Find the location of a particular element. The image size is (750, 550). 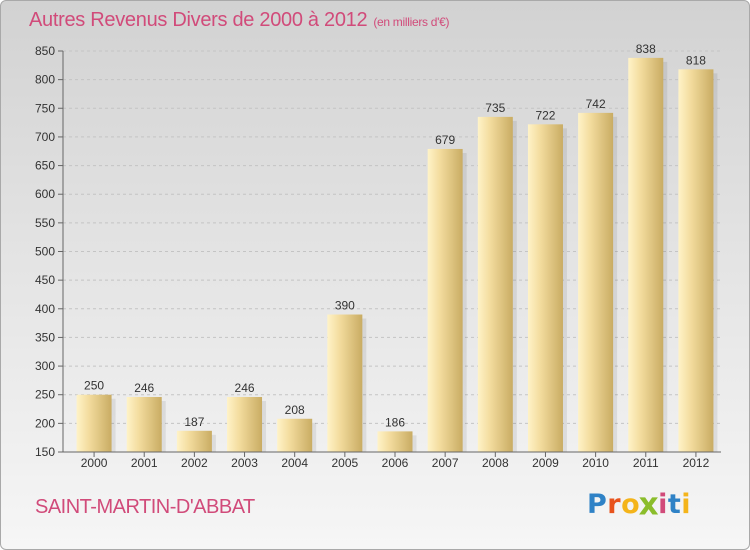

x-tick-label: 2012 is located at coordinates (696, 463).